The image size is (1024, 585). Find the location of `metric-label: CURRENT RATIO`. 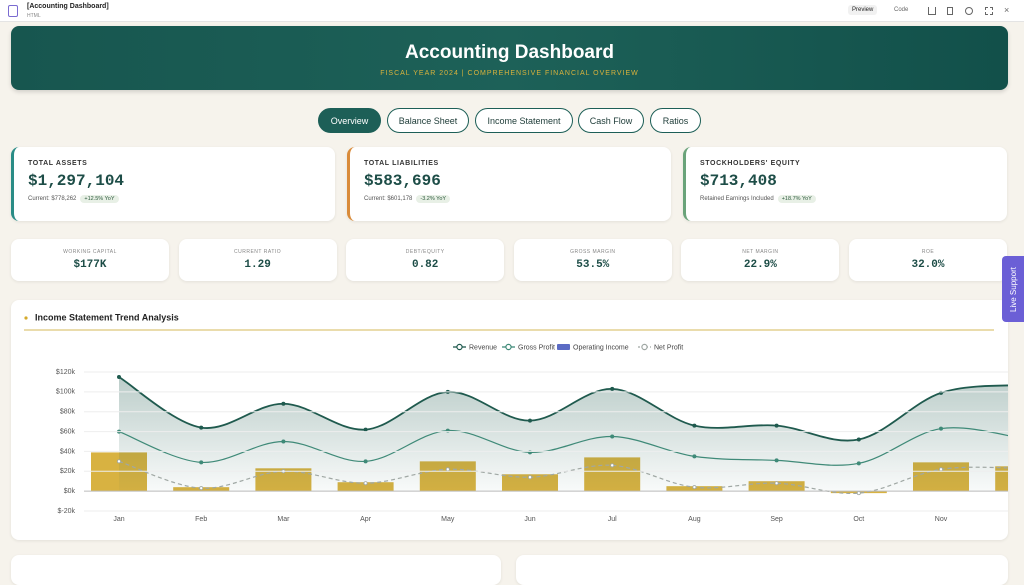

metric-label: CURRENT RATIO is located at coordinates (258, 252).